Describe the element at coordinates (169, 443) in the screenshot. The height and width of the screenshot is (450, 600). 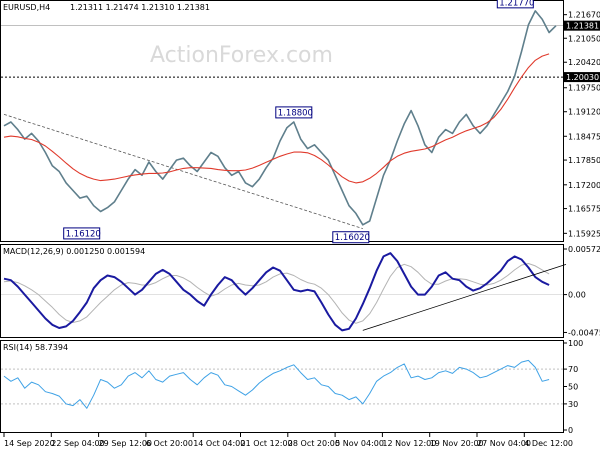
I see `x-tick-label: 6 Oct 20:00` at that location.